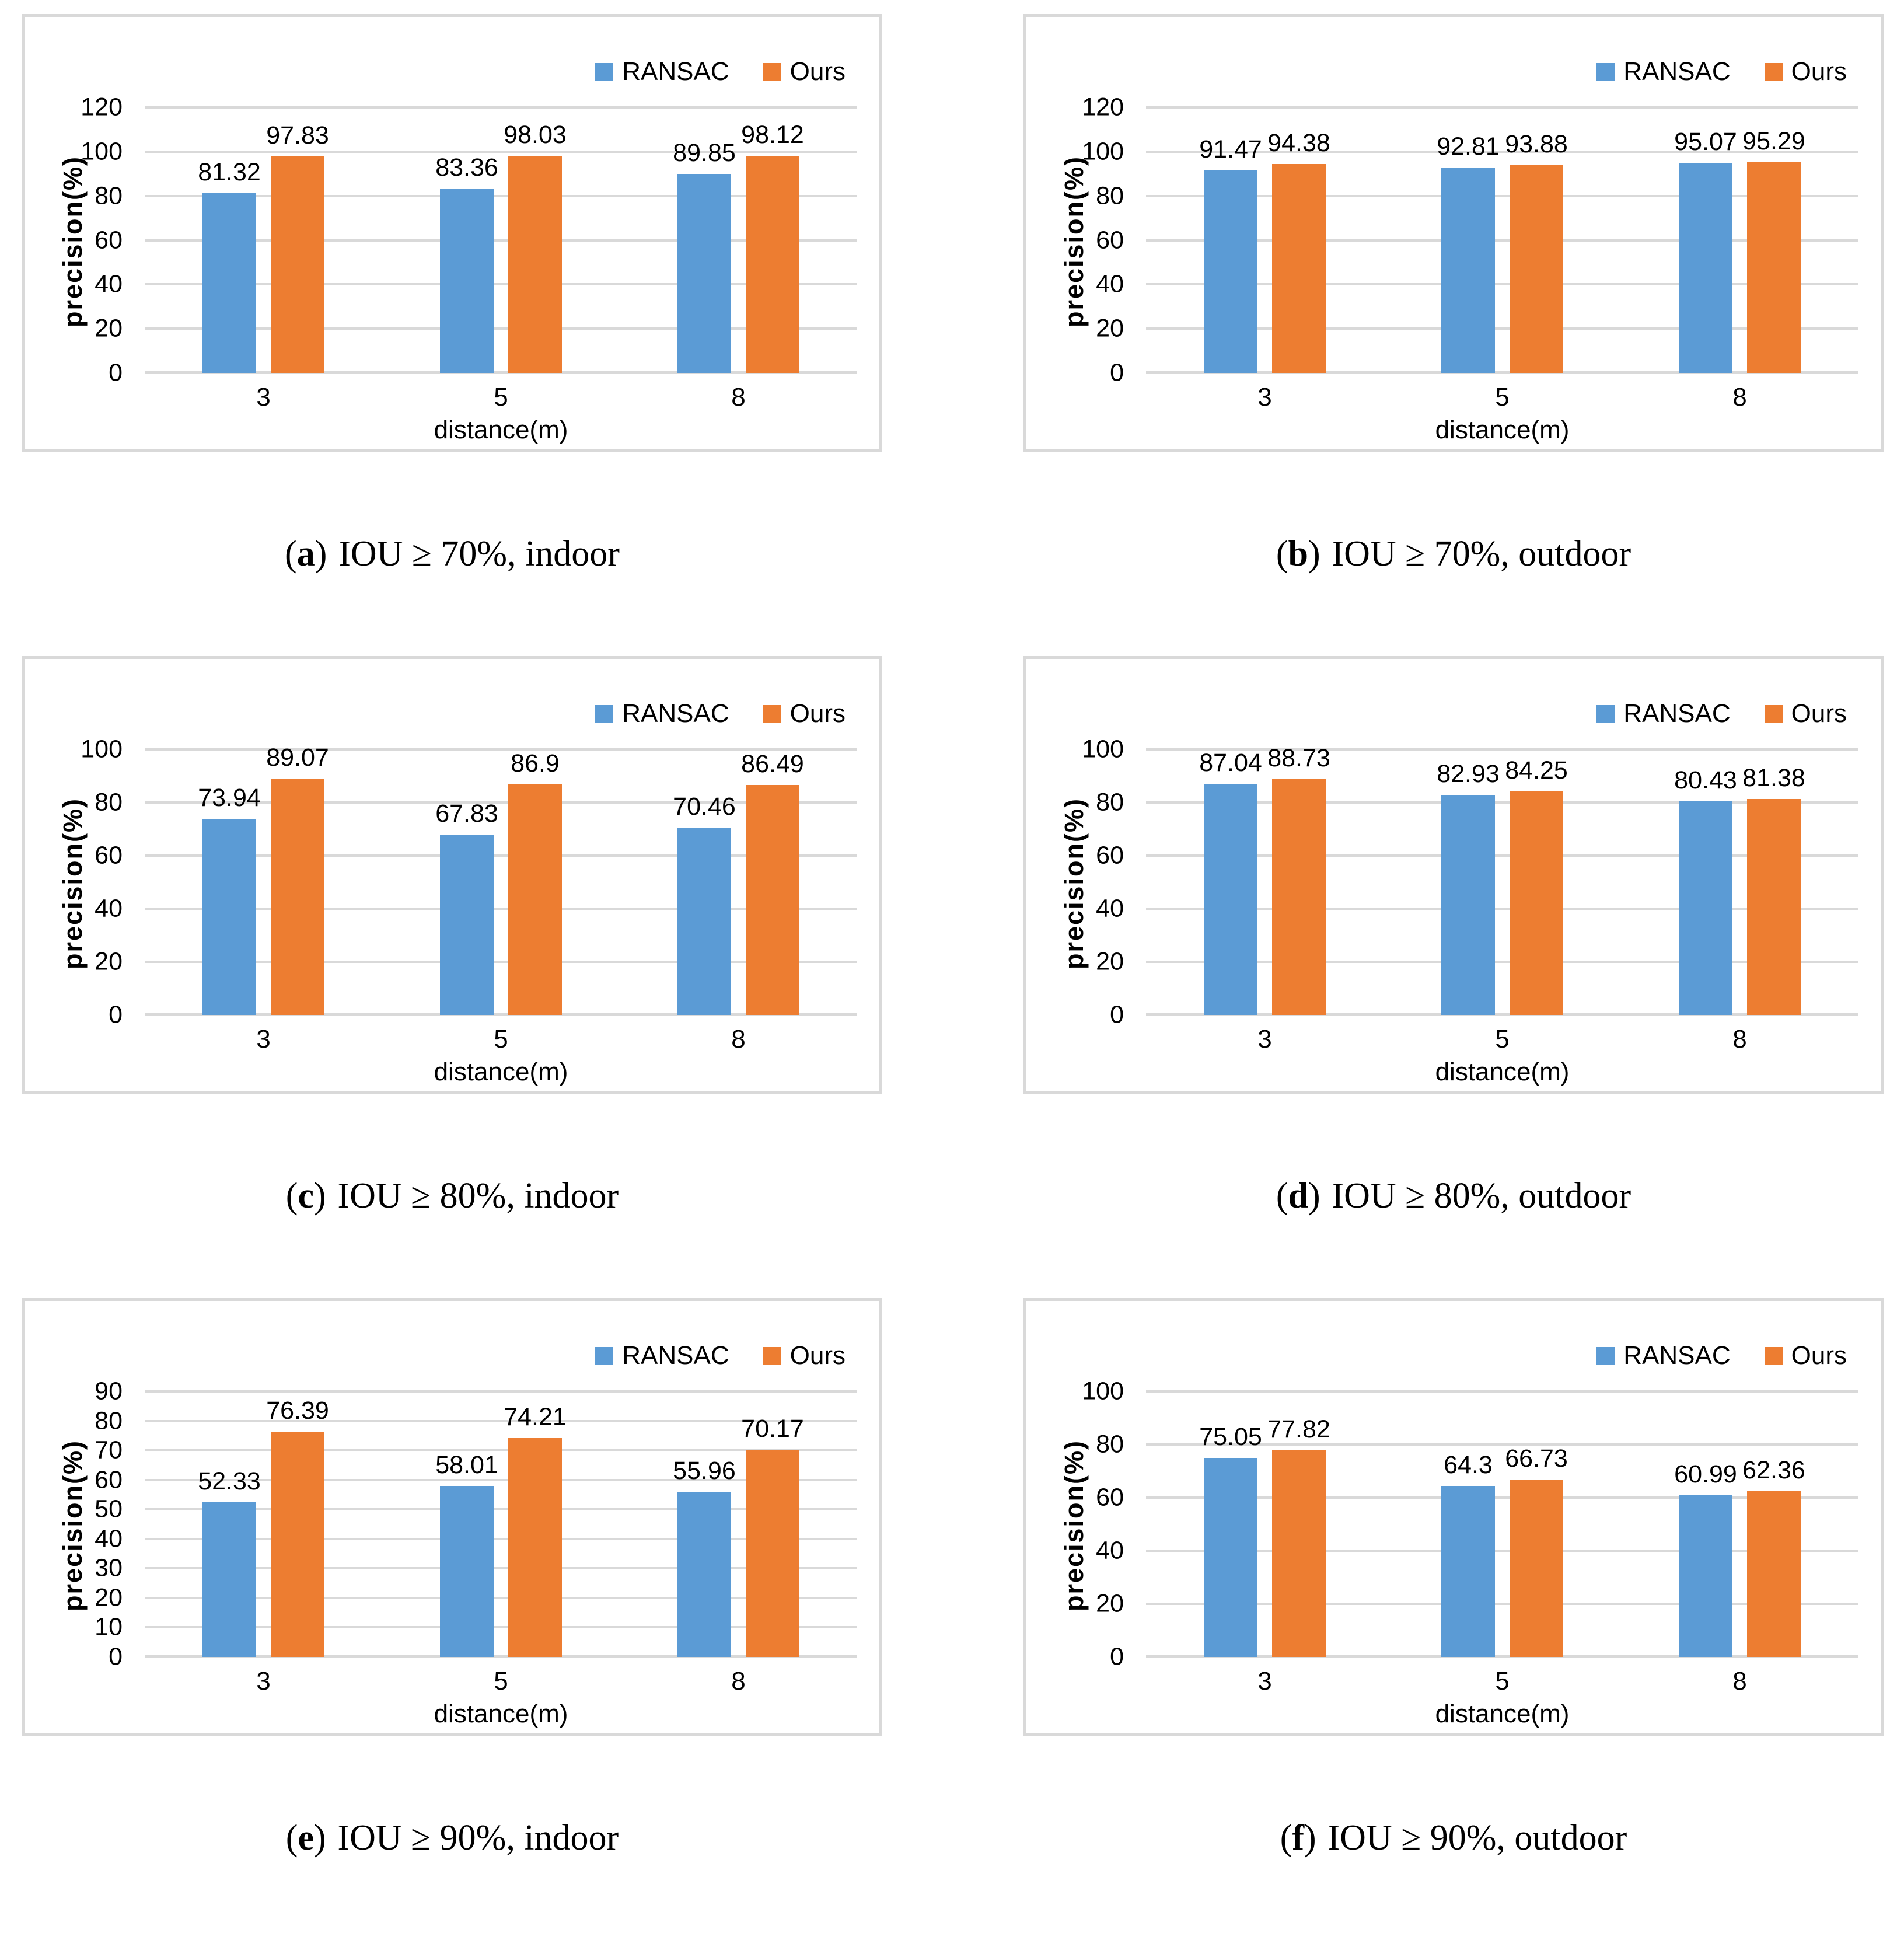 This screenshot has width=1904, height=1940. What do you see at coordinates (1481, 553) in the screenshot?
I see `caption-text: IOU ≥ 70%, outdoor` at bounding box center [1481, 553].